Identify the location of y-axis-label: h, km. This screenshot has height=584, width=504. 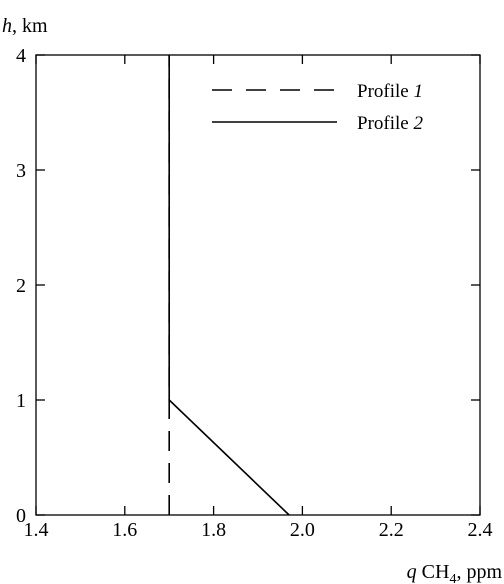
(25, 26).